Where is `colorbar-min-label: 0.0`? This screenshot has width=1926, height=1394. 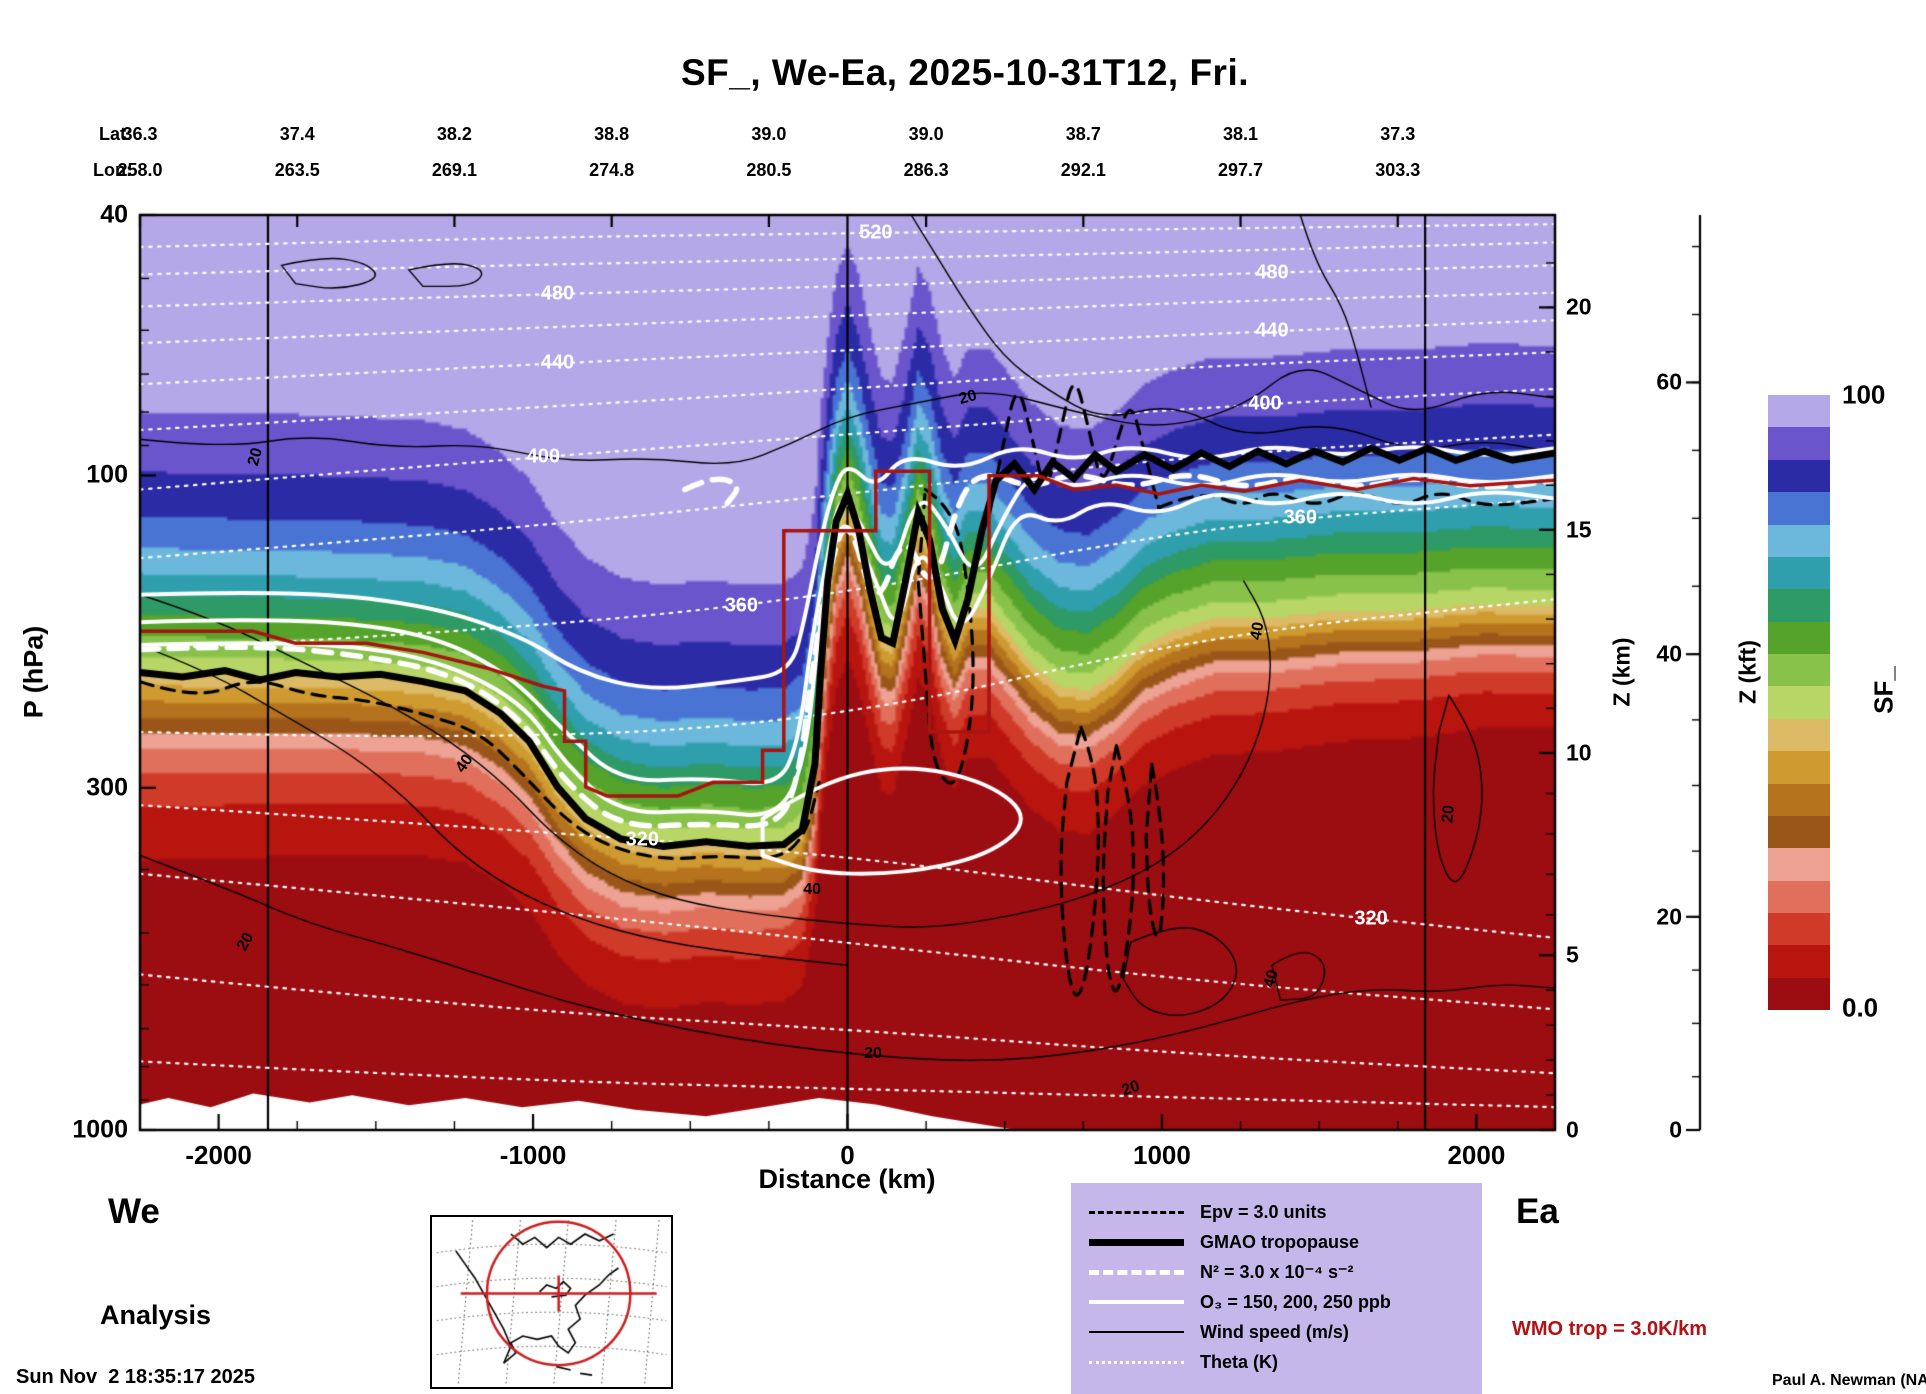 colorbar-min-label: 0.0 is located at coordinates (1860, 1007).